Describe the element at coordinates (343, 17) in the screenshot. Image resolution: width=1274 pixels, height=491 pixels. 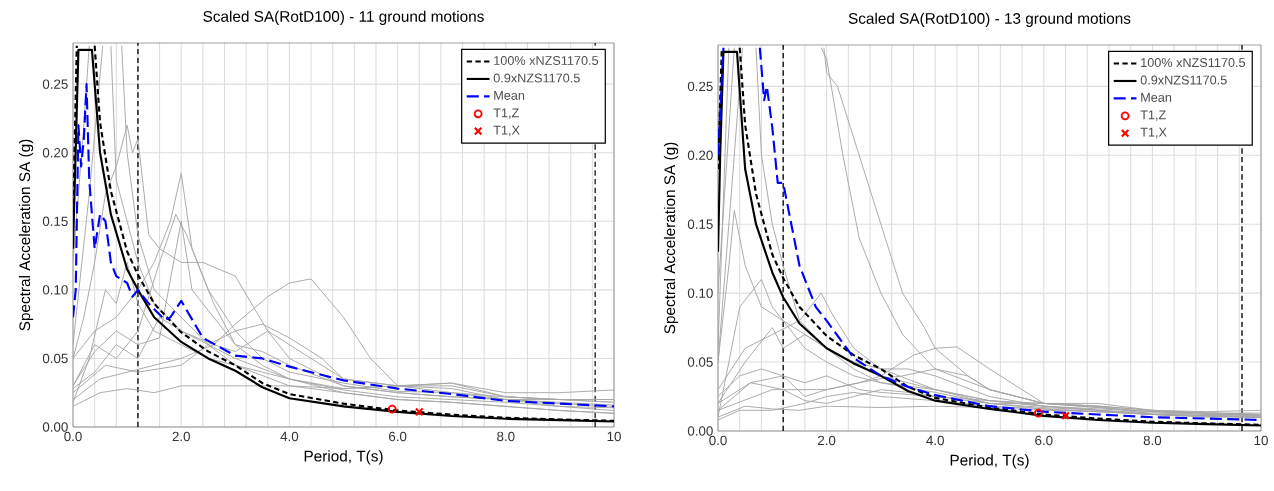
I see `chart-title: Scaled SA(RotD100) - 11 ground motions` at that location.